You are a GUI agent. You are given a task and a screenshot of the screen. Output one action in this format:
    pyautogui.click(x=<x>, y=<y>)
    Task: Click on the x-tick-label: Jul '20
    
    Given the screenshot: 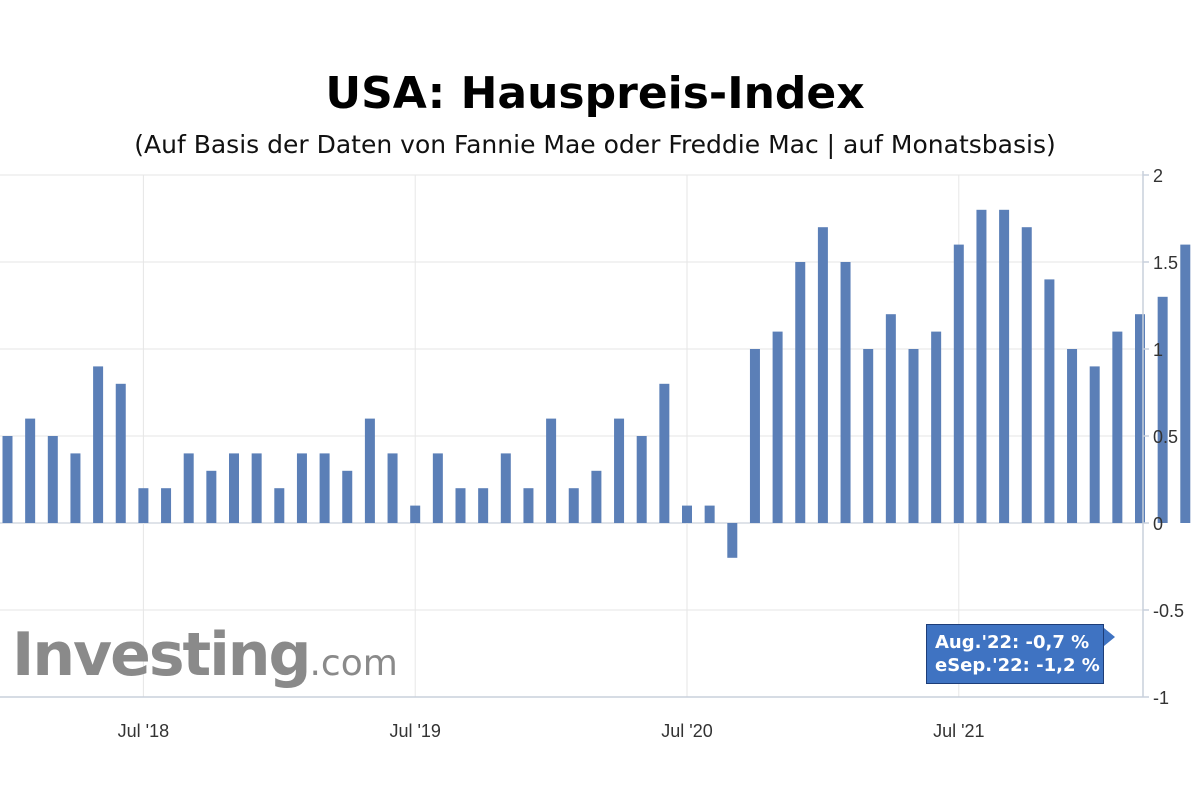 What is the action you would take?
    pyautogui.click(x=686, y=731)
    